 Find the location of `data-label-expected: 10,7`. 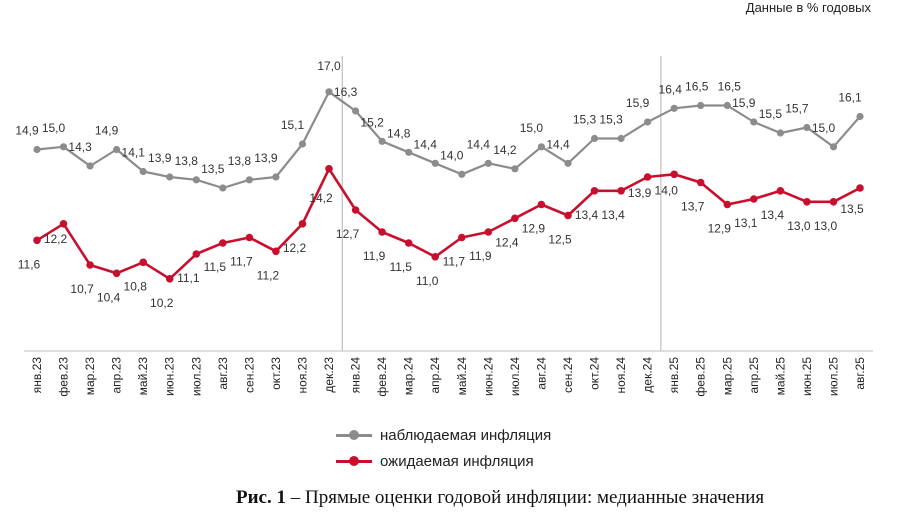

data-label-expected: 10,7 is located at coordinates (82, 289).